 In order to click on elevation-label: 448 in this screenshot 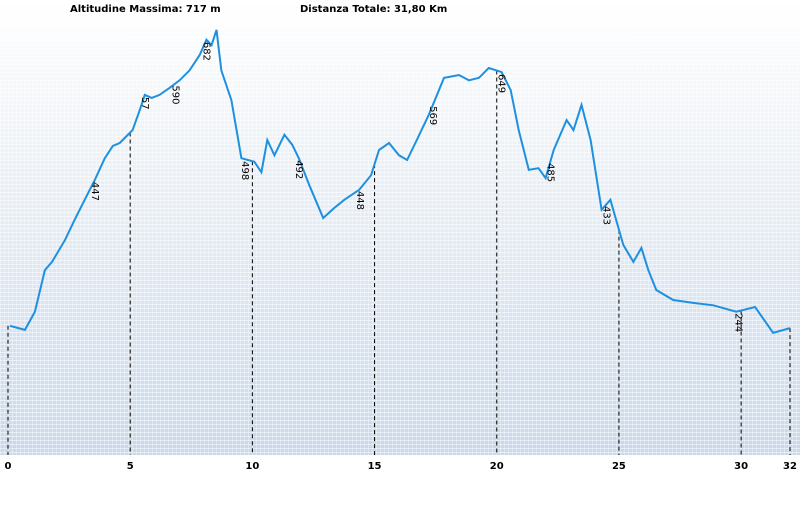, I will do `click(359, 200)`.